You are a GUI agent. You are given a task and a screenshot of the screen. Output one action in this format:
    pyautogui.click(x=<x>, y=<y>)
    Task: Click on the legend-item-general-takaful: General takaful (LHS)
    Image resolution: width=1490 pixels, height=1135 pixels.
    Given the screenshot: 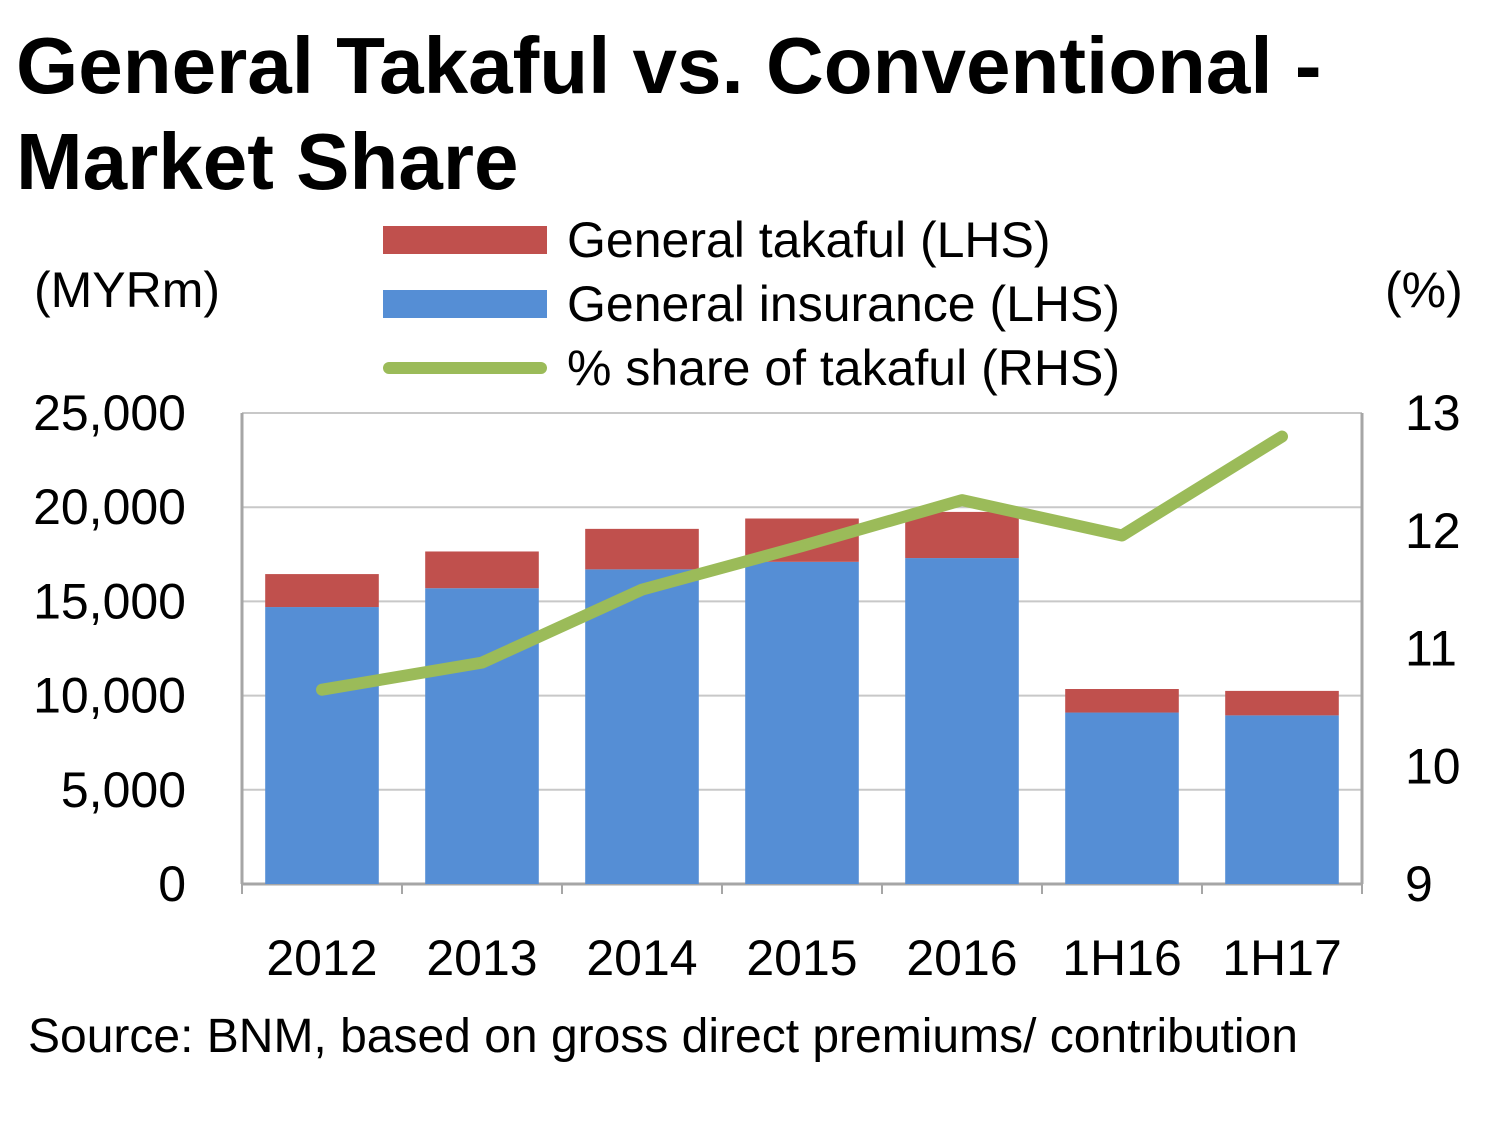 What is the action you would take?
    pyautogui.click(x=751, y=240)
    